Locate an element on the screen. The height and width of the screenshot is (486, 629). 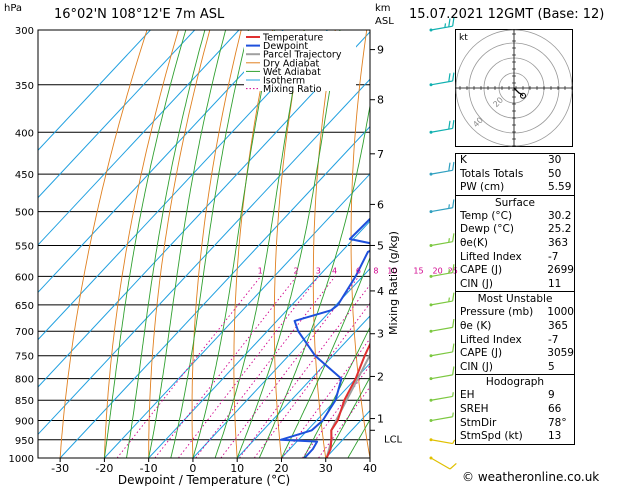
pressure-tick-label: 400 is located at coordinates (24, 133).